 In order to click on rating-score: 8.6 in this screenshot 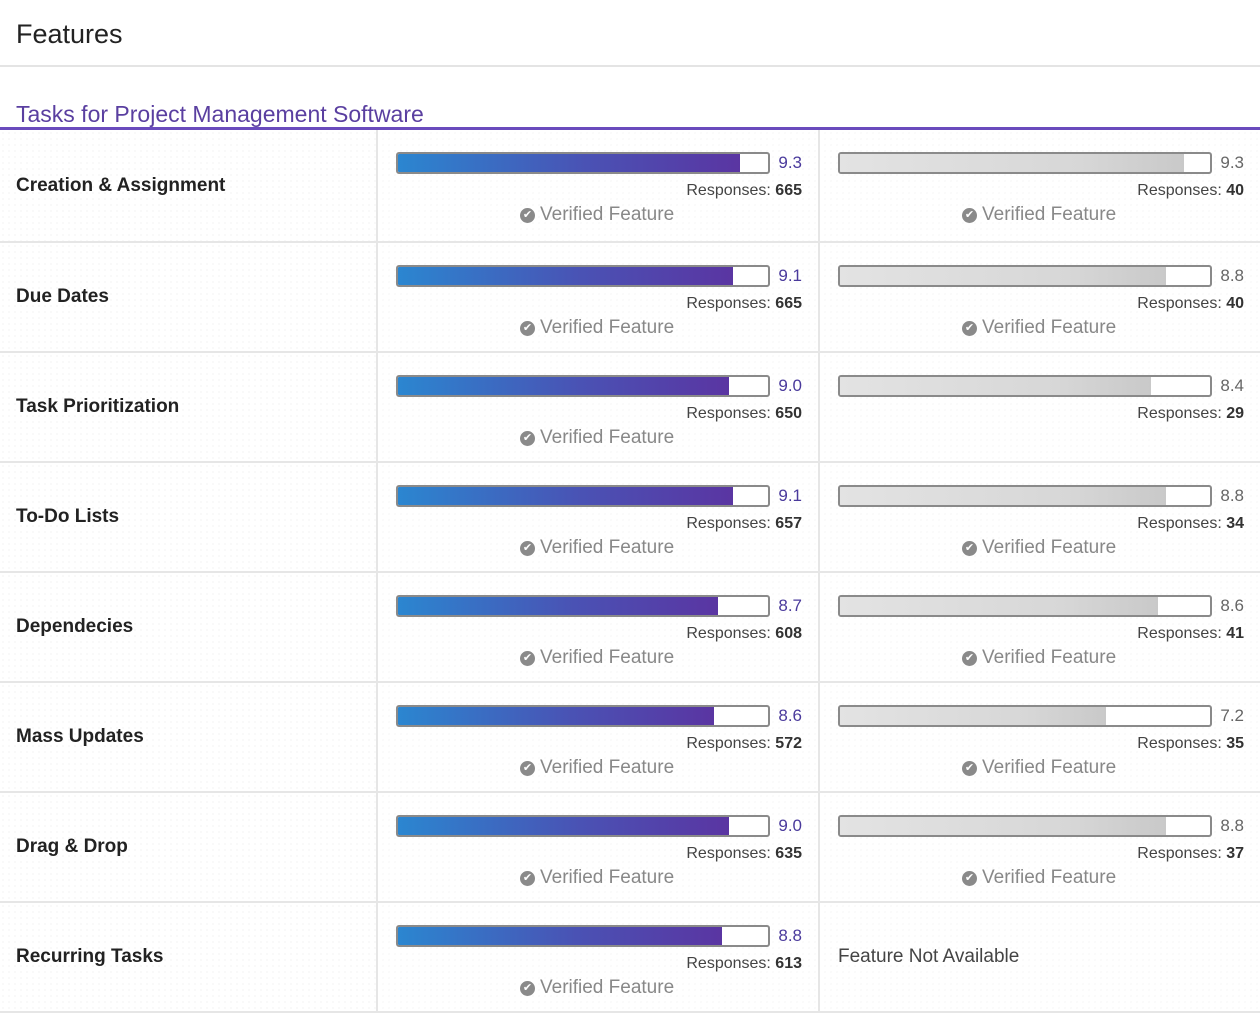, I will do `click(790, 715)`.